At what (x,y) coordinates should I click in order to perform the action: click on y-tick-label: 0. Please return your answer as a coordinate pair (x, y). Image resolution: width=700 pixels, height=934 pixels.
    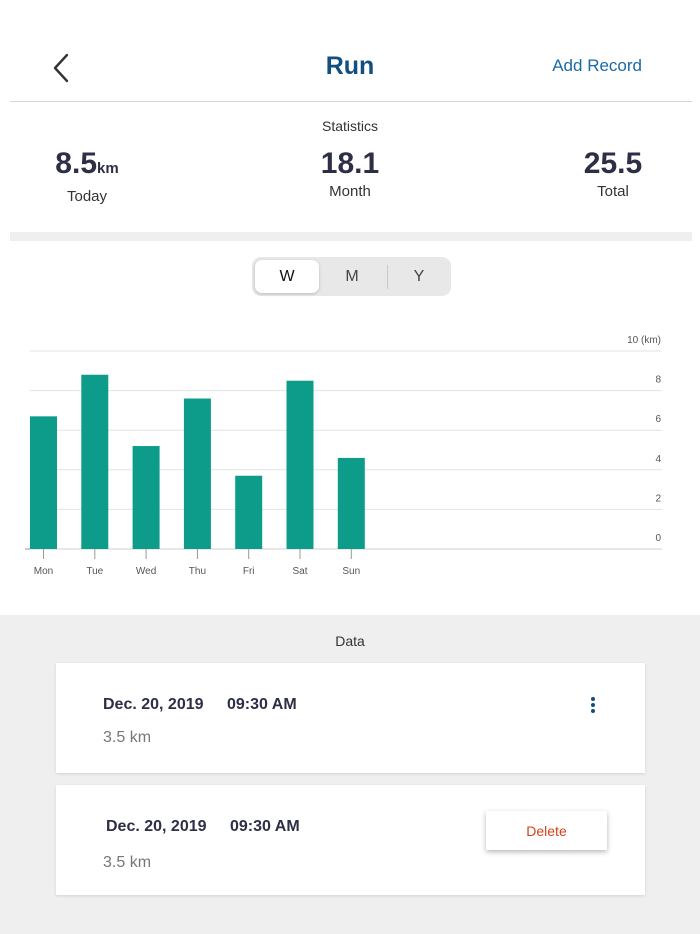
    Looking at the image, I should click on (658, 538).